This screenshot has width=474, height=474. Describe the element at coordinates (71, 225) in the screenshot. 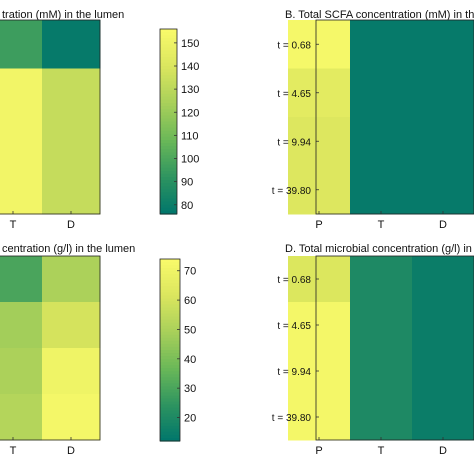

I see `panel-a-x-tick-label: D` at that location.